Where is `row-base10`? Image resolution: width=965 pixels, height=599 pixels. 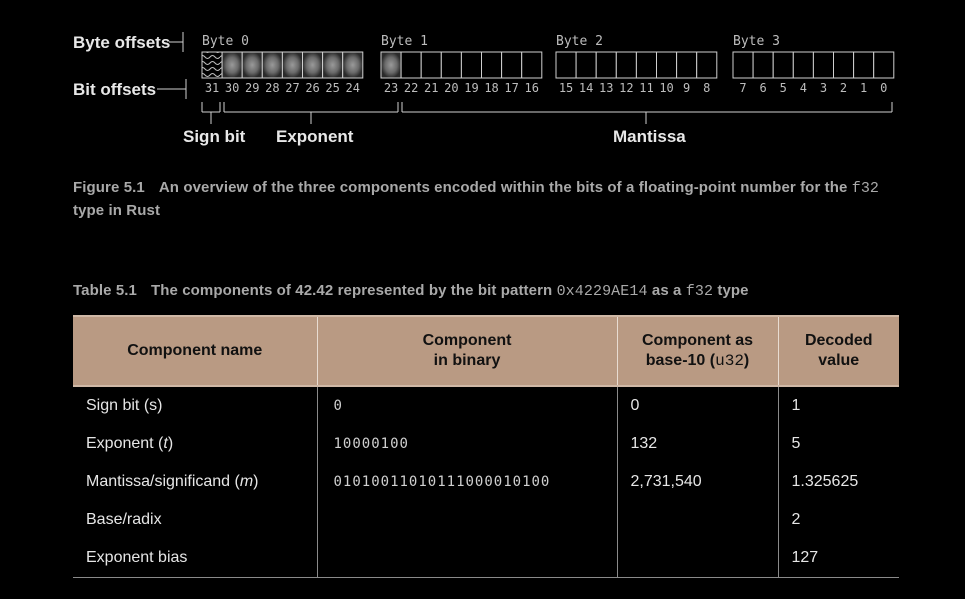 row-base10 is located at coordinates (697, 520).